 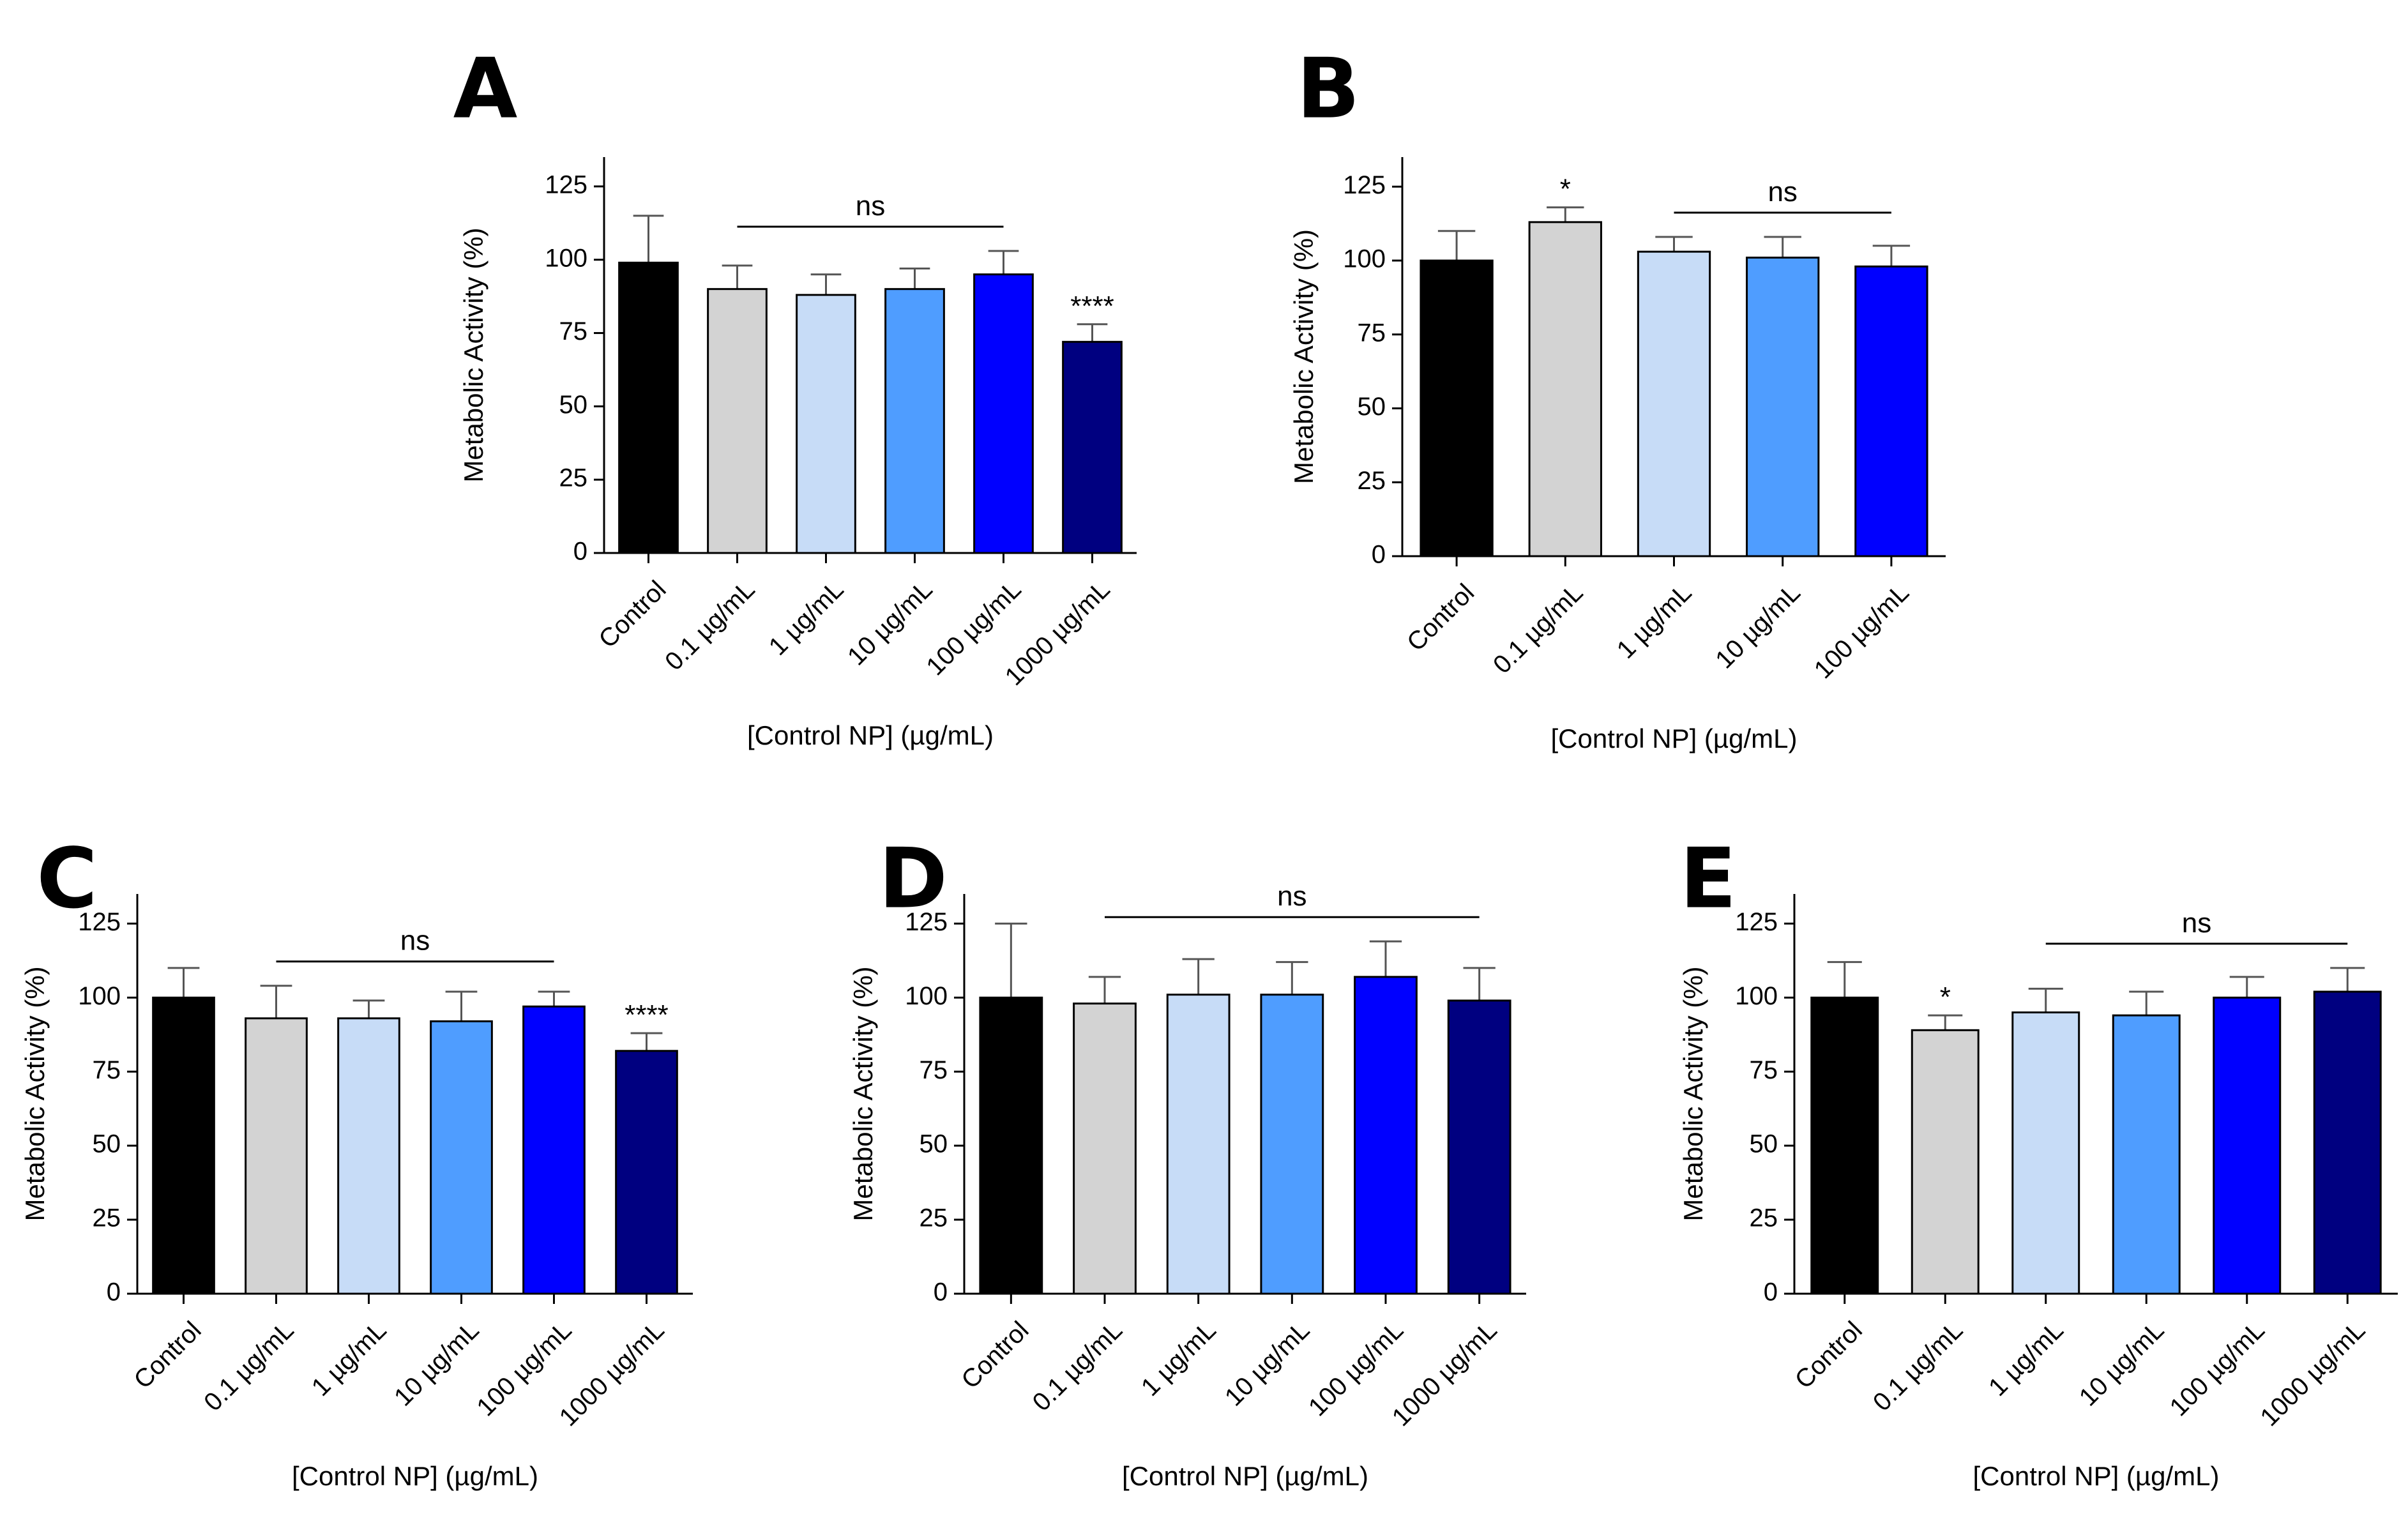 What do you see at coordinates (67, 878) in the screenshot?
I see `panel-letter: C` at bounding box center [67, 878].